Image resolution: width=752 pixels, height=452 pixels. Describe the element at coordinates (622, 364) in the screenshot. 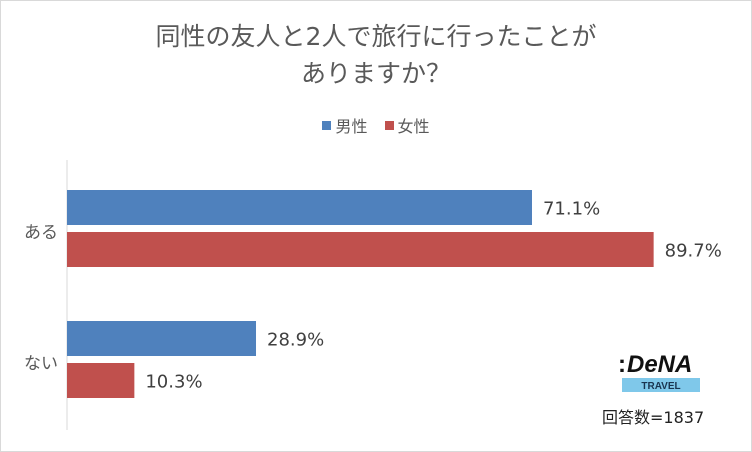

I see `logo-mark: :` at that location.